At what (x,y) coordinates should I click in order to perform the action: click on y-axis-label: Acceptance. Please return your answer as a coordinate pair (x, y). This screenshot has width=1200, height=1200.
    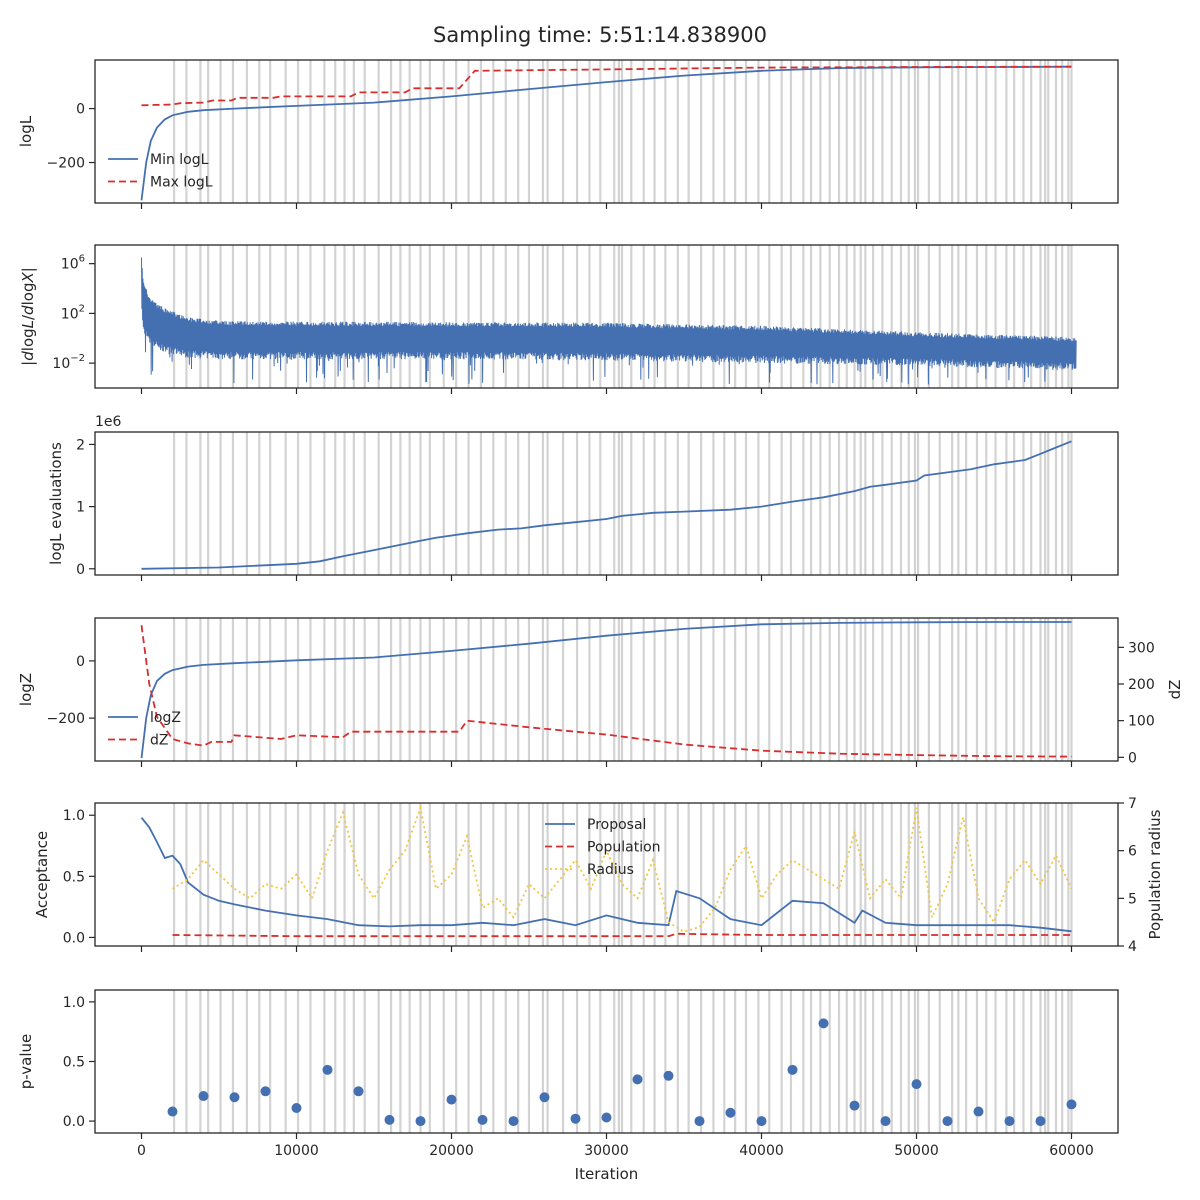
    Looking at the image, I should click on (42, 874).